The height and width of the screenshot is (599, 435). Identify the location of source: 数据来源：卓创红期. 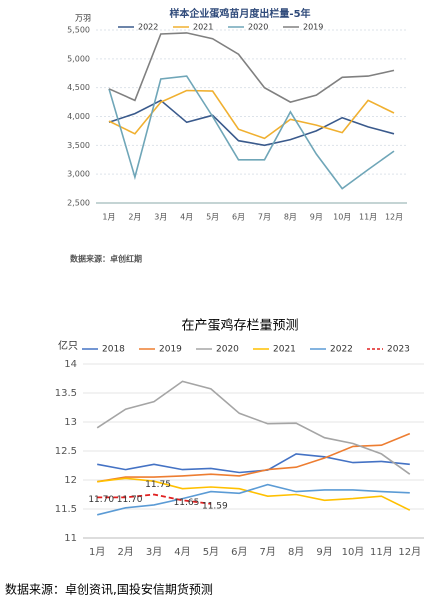
(106, 259).